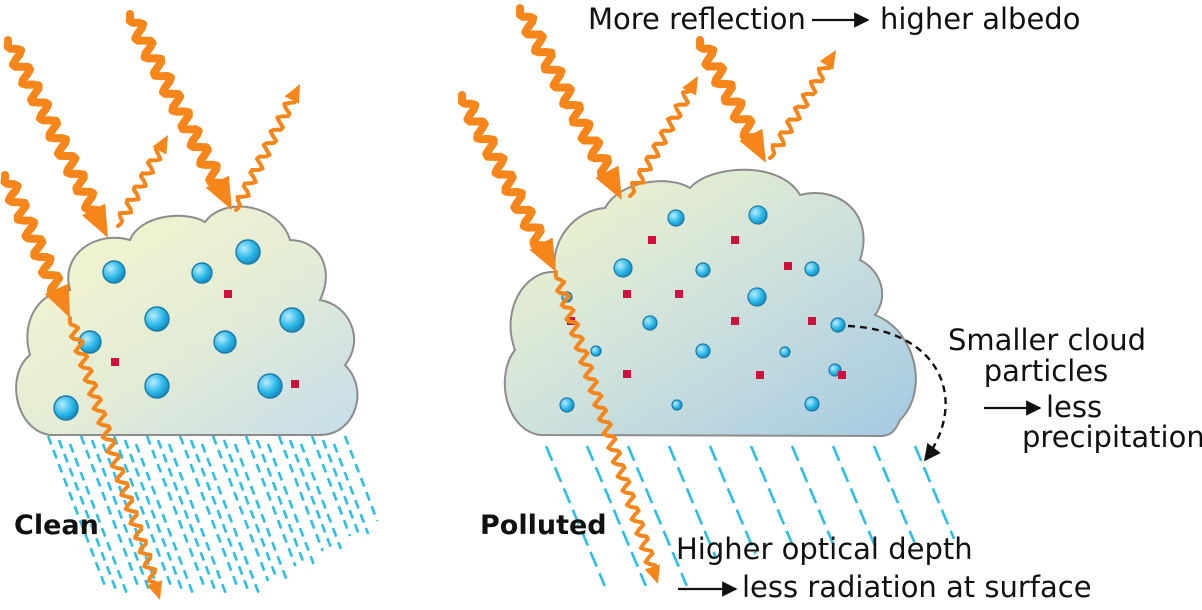  What do you see at coordinates (917, 587) in the screenshot?
I see `label-less-radiation: less radiation at surface` at bounding box center [917, 587].